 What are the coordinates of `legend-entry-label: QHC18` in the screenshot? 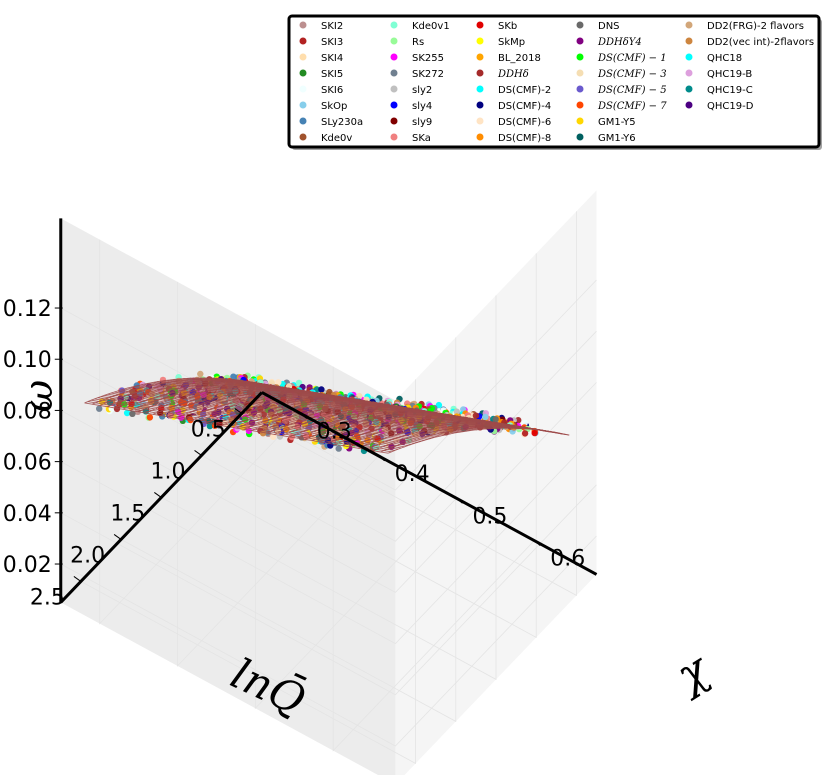 It's located at (724, 58).